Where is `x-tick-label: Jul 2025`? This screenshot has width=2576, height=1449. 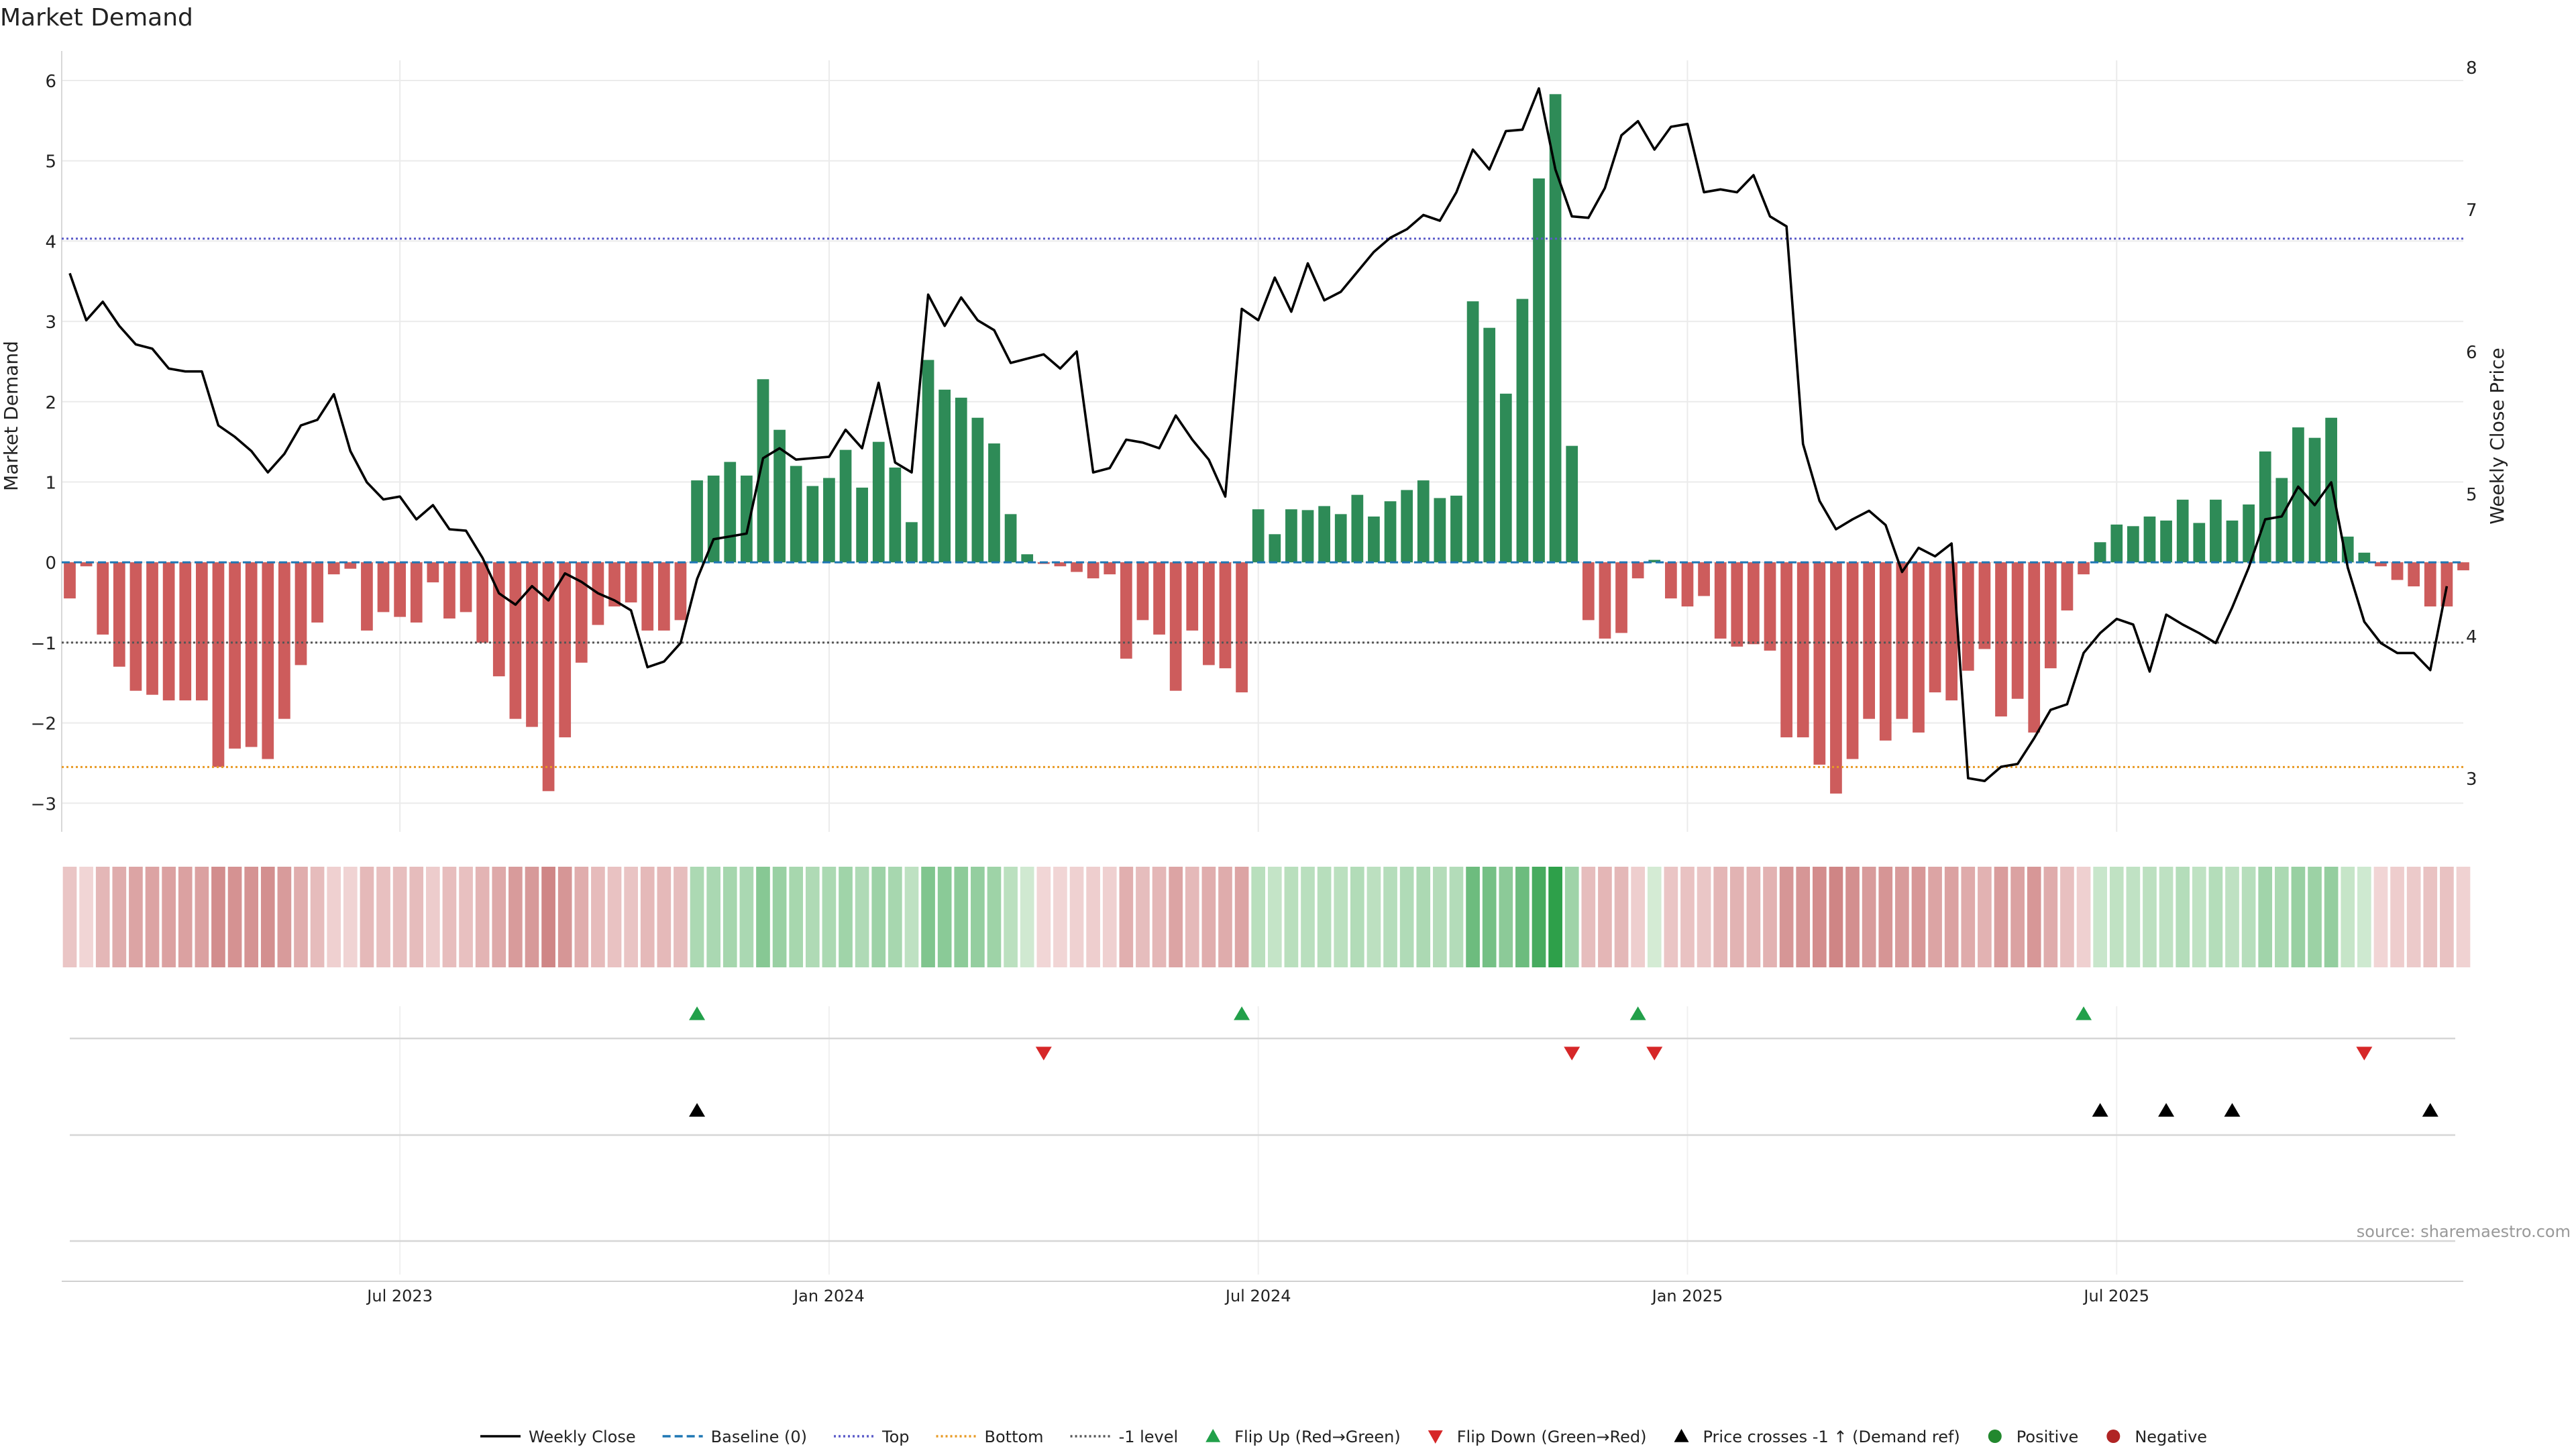
x-tick-label: Jul 2025 is located at coordinates (2115, 1296).